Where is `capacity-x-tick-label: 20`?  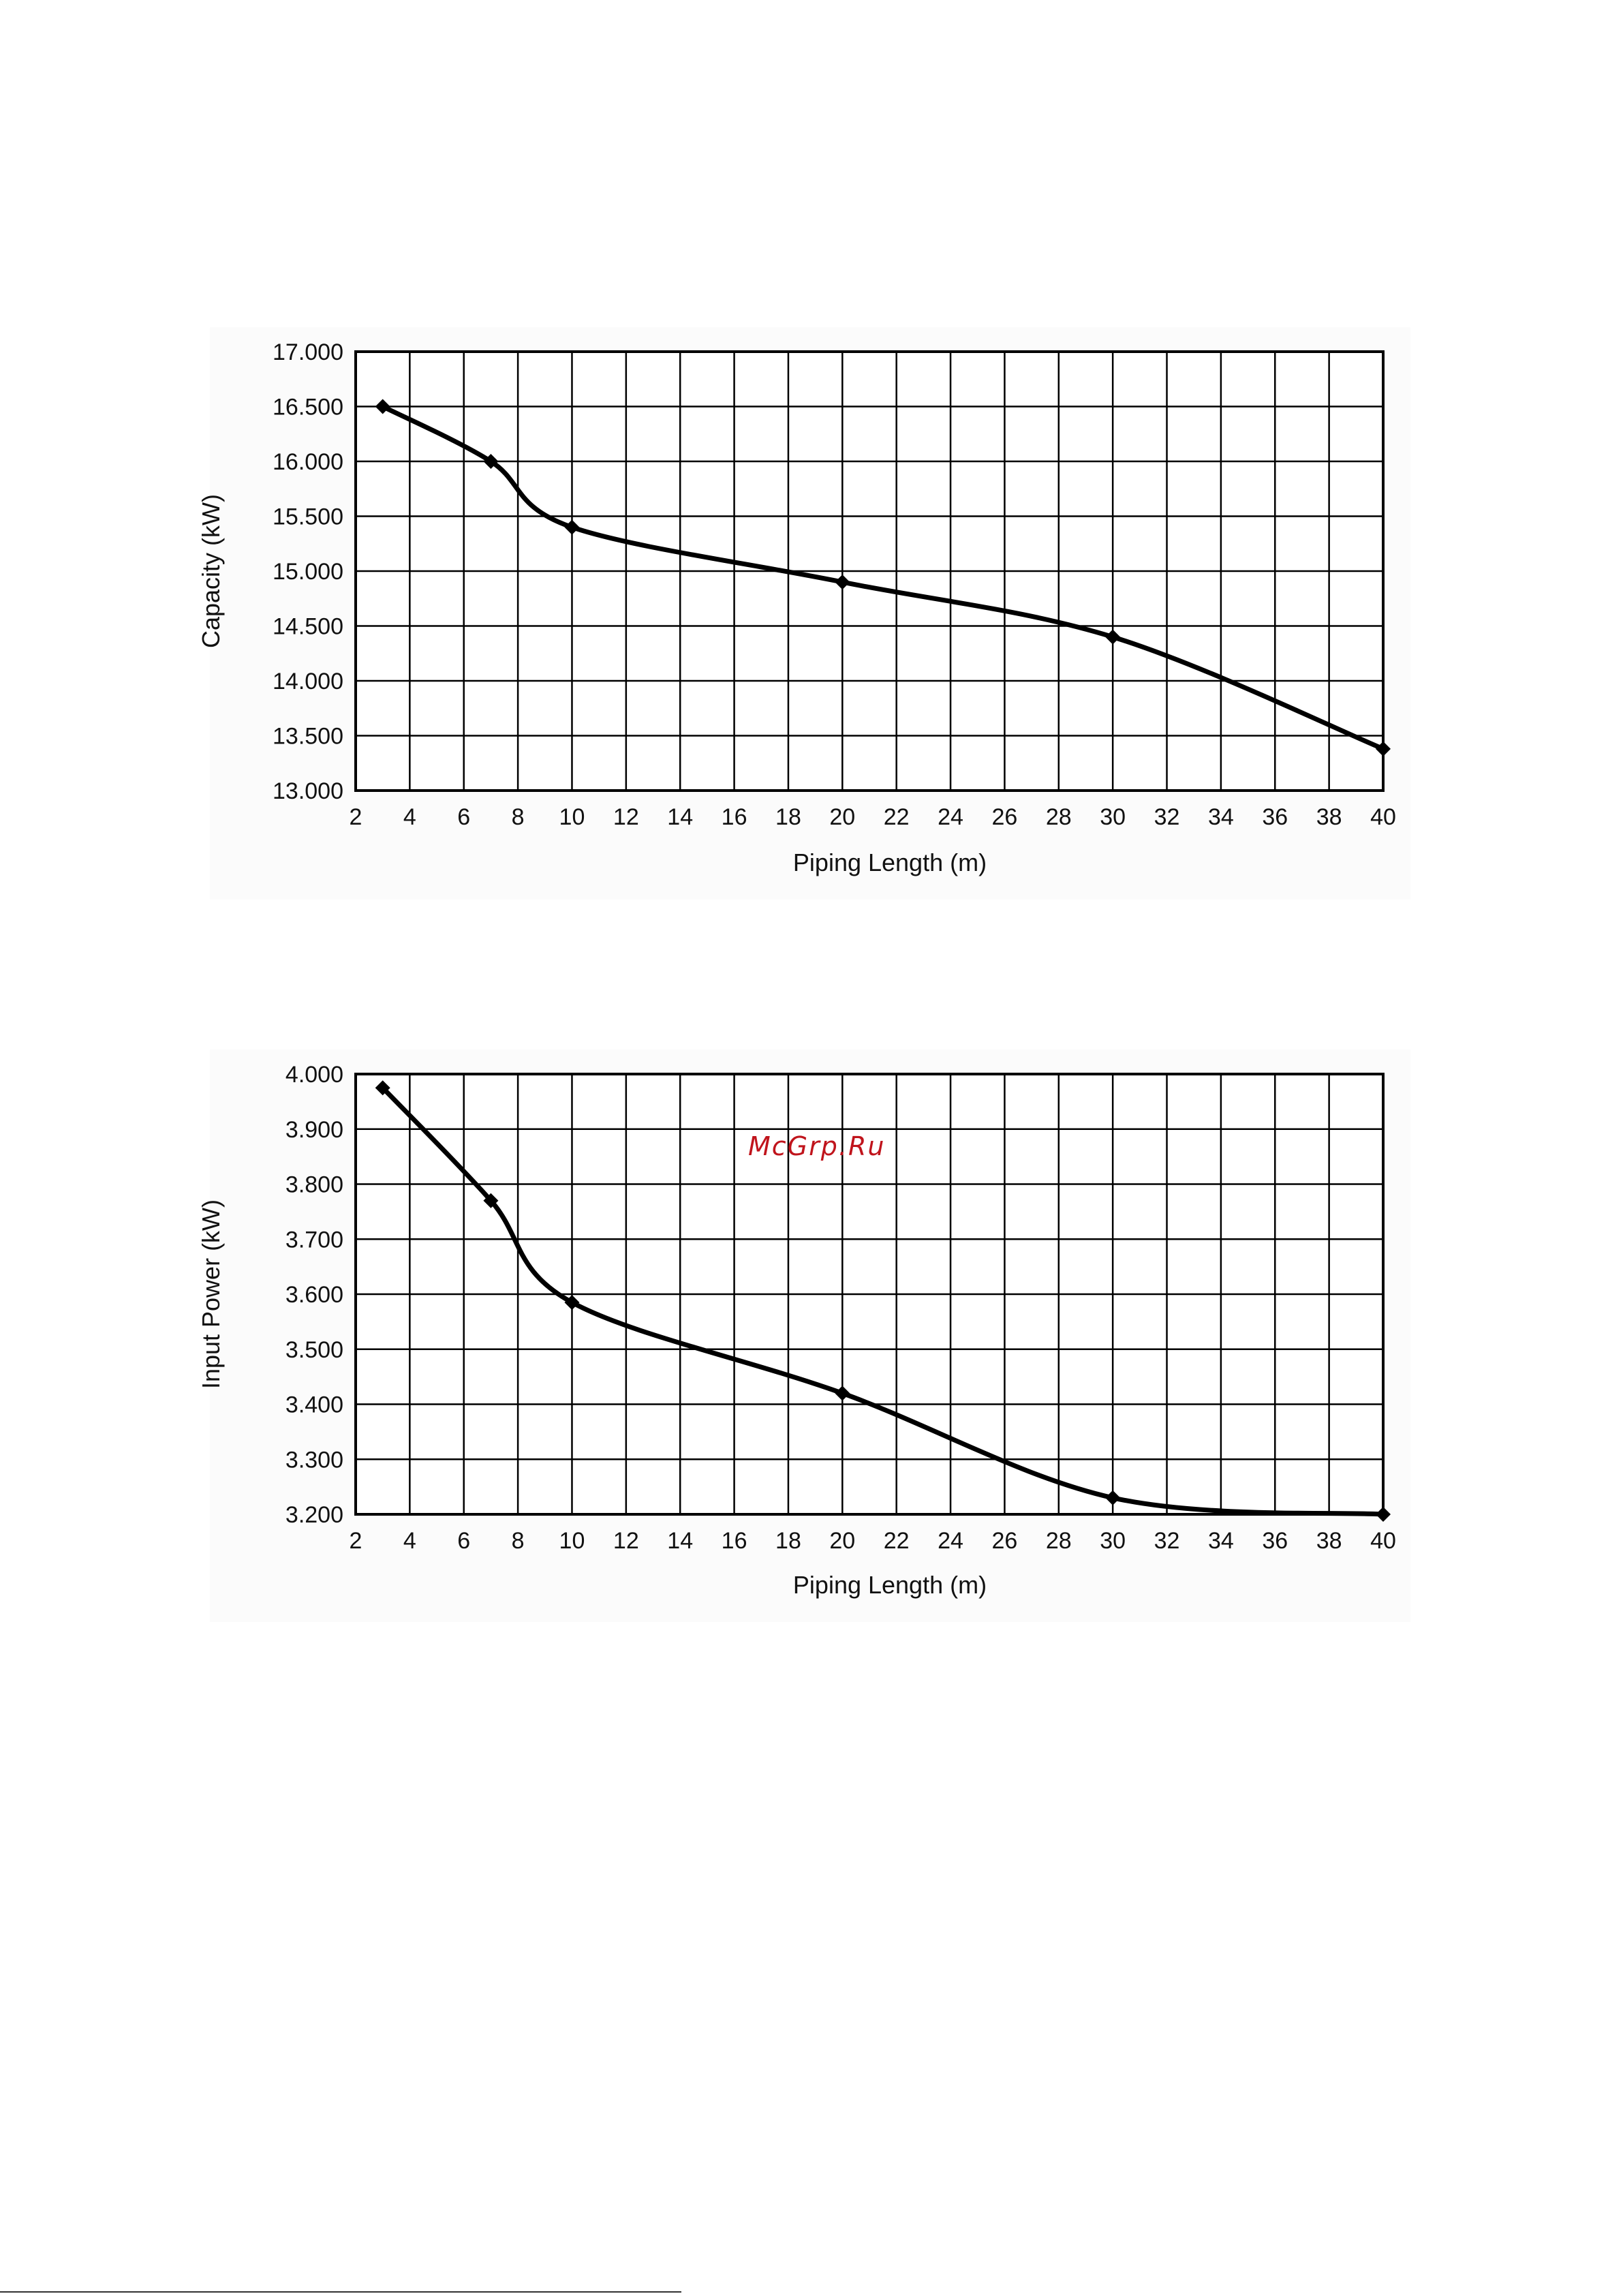
capacity-x-tick-label: 20 is located at coordinates (842, 817).